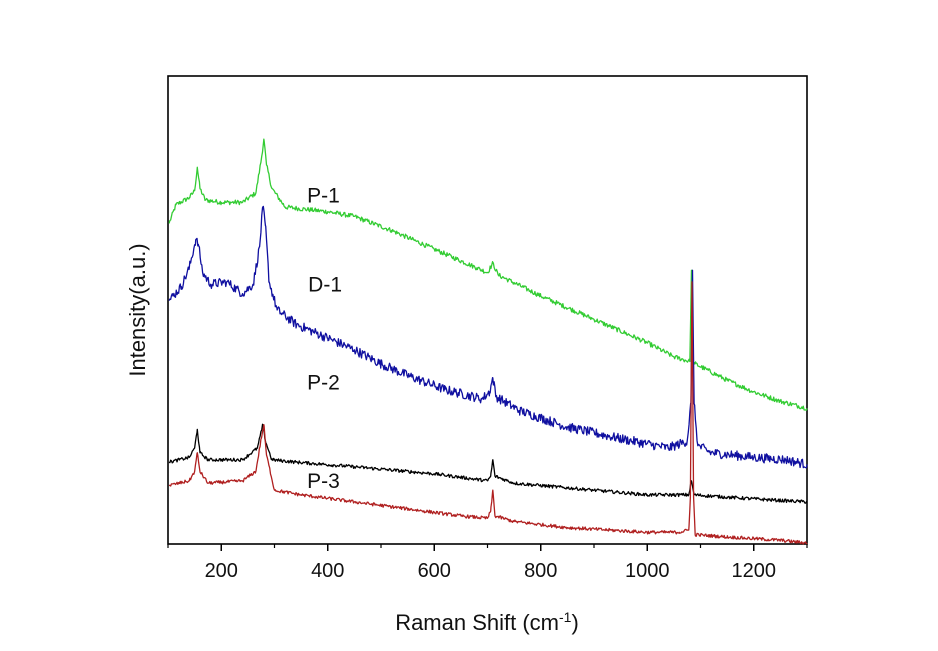  I want to click on series-label-d-1: D-1, so click(325, 284).